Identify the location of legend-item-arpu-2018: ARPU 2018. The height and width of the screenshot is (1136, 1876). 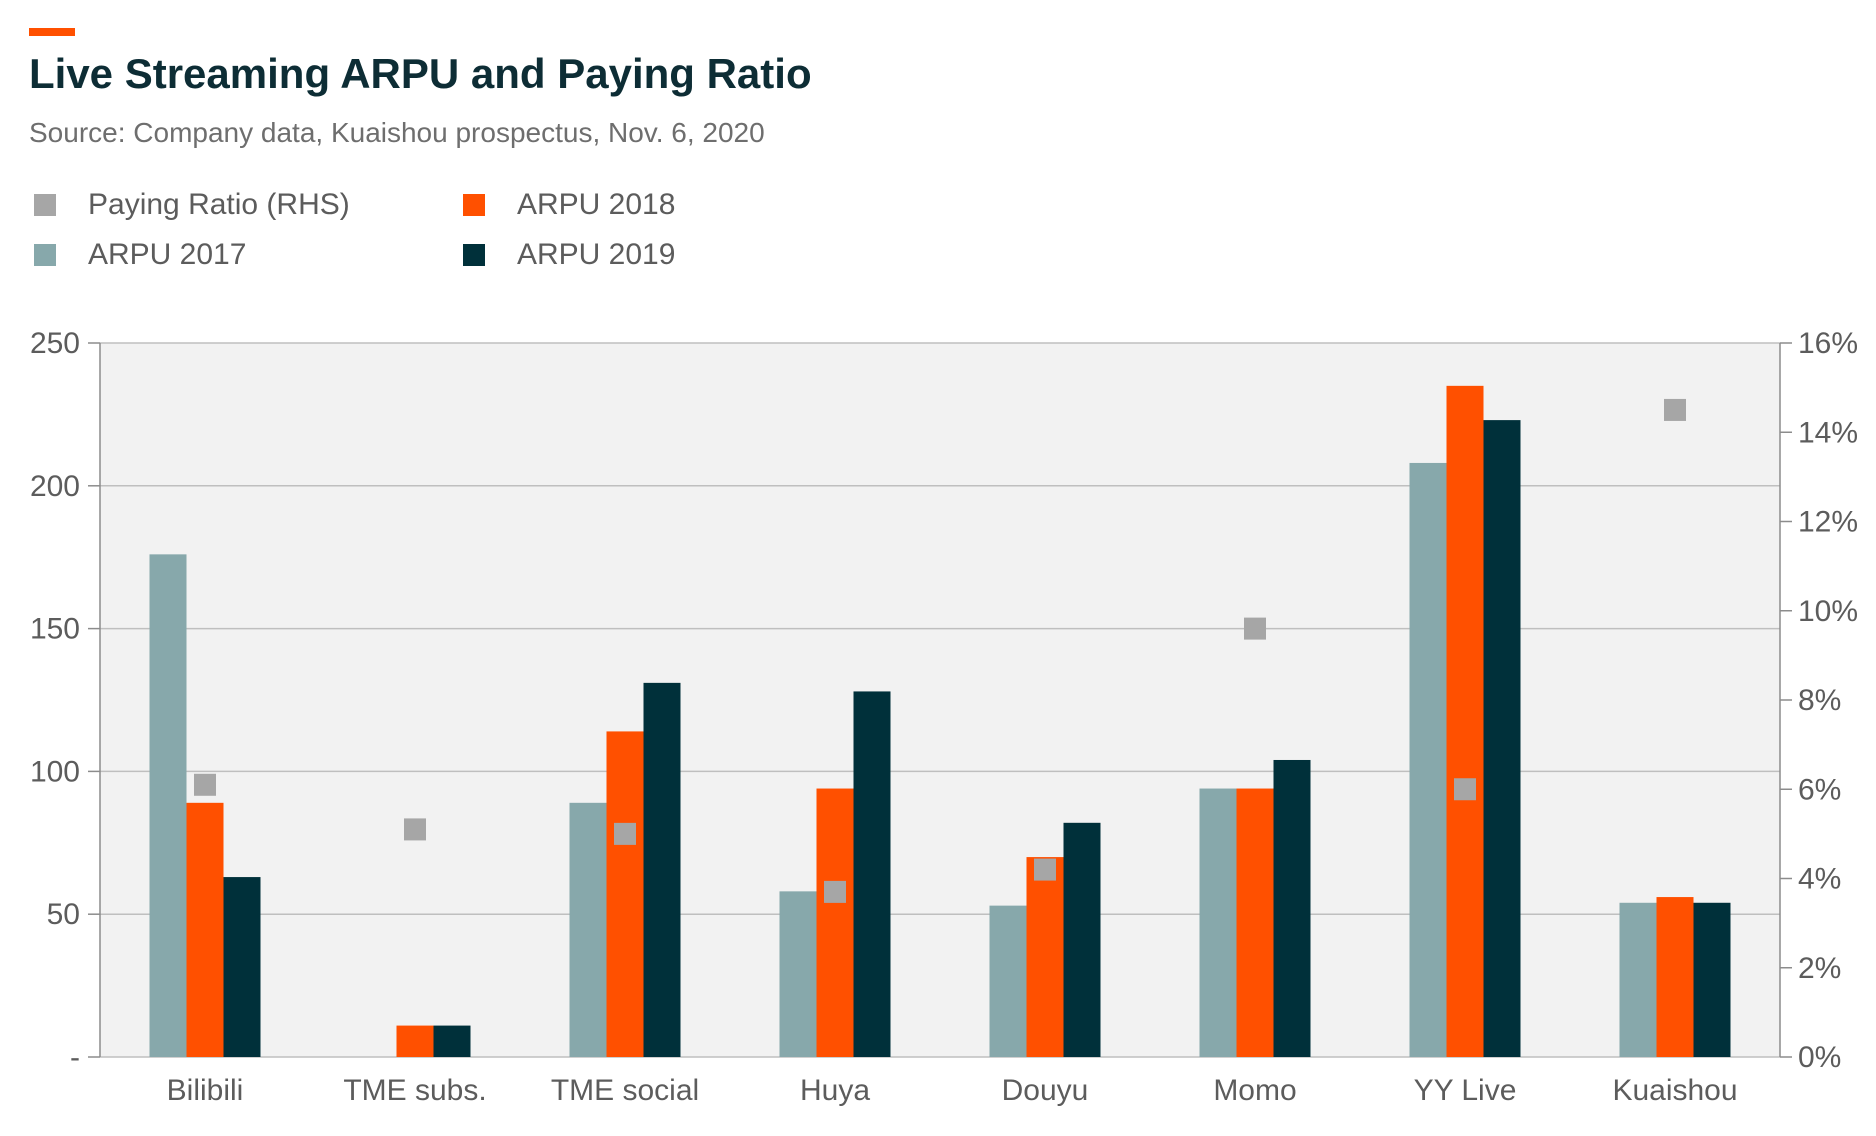
(569, 205).